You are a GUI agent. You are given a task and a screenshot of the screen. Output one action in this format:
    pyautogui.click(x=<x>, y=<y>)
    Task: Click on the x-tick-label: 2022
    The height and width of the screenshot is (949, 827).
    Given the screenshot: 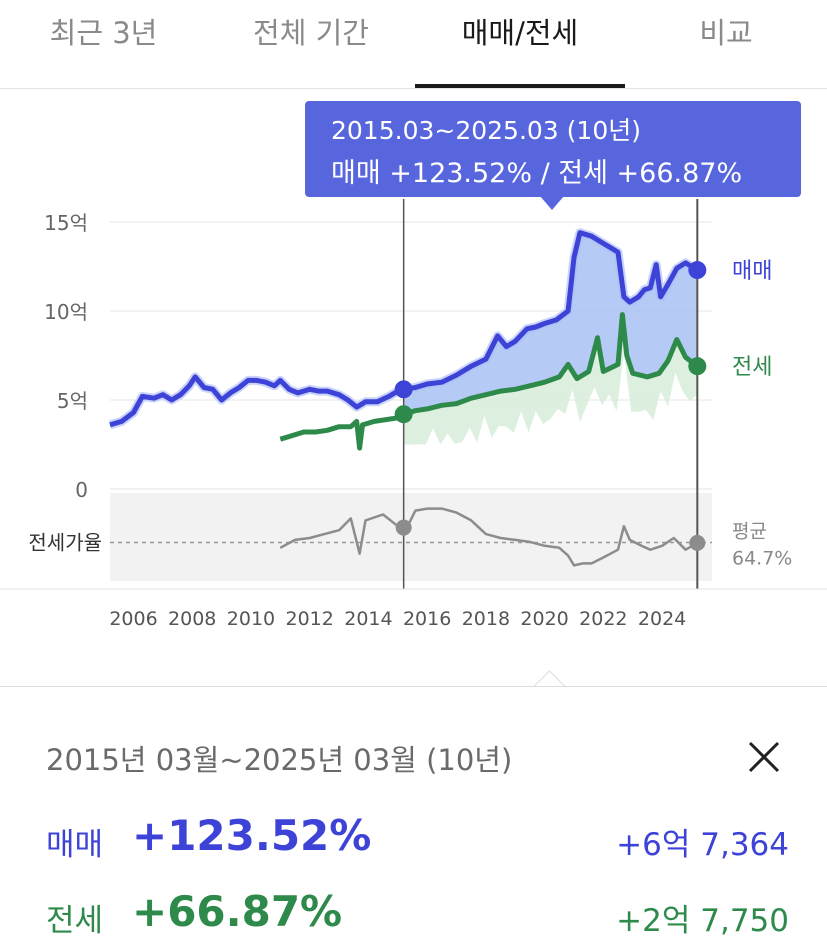 What is the action you would take?
    pyautogui.click(x=603, y=619)
    